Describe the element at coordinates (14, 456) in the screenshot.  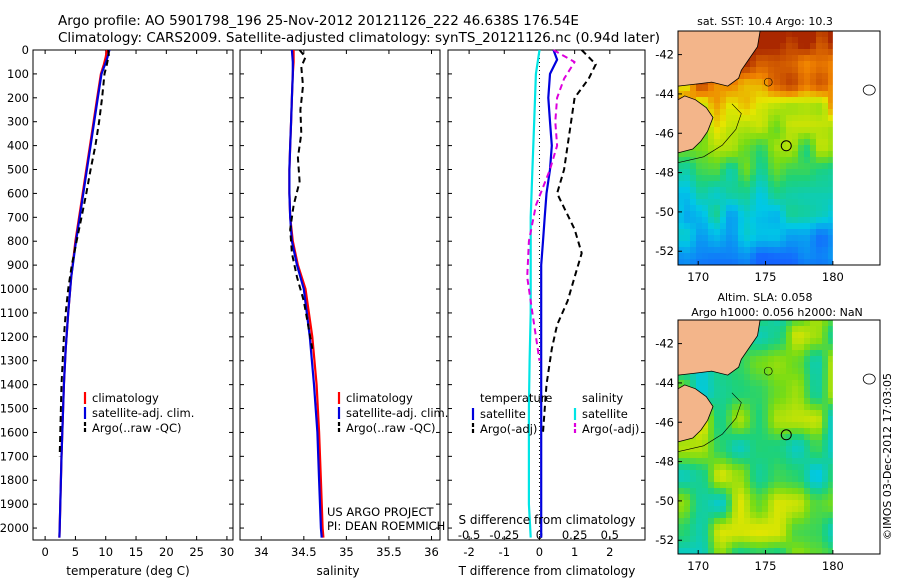
I see `y-tick-label: 1700` at that location.